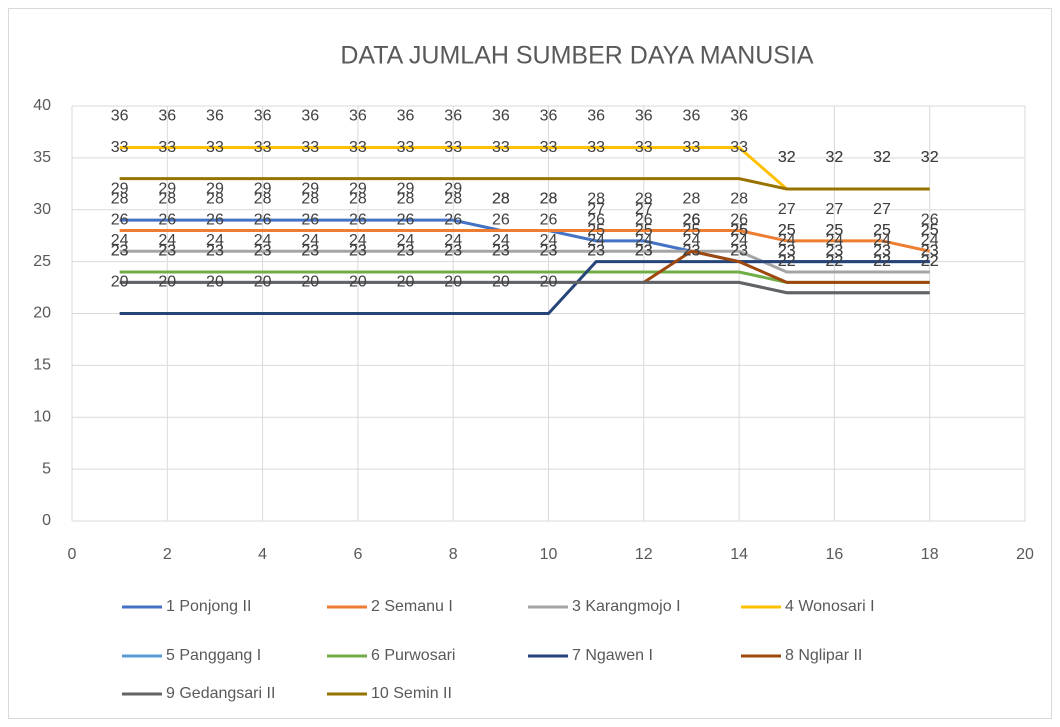  Describe the element at coordinates (524, 261) in the screenshot. I see `series-line` at that location.